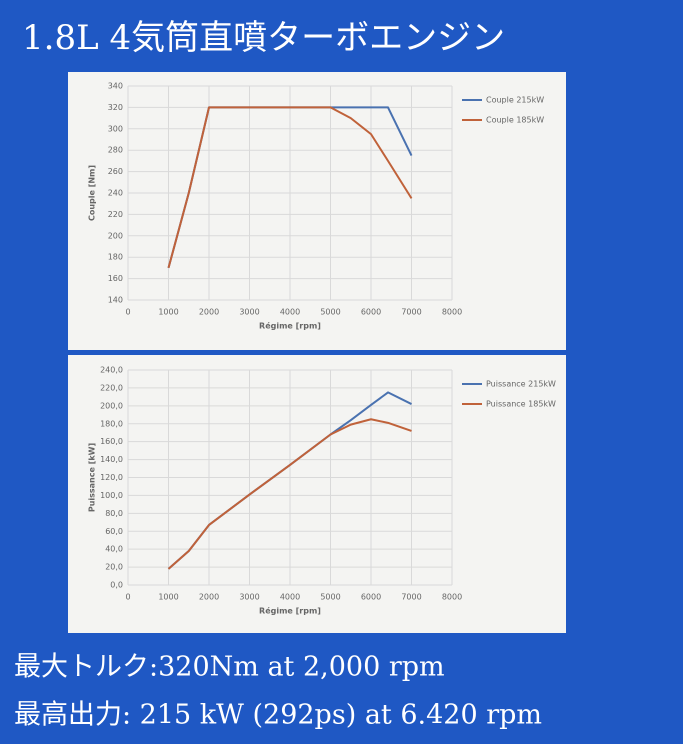 The width and height of the screenshot is (683, 744). Describe the element at coordinates (115, 214) in the screenshot. I see `y-tick-label: 220` at that location.